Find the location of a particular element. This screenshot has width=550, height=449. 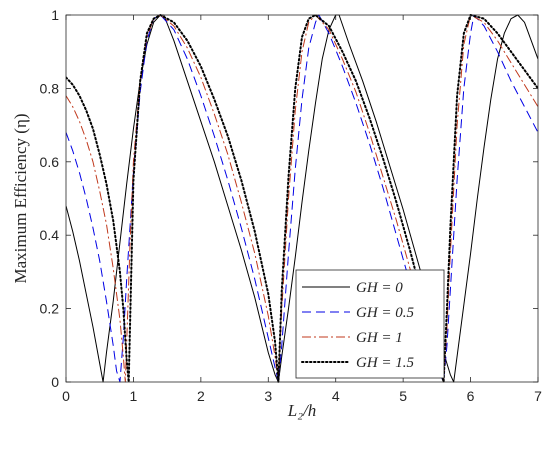

y-tick-label: 0.6 is located at coordinates (50, 162).